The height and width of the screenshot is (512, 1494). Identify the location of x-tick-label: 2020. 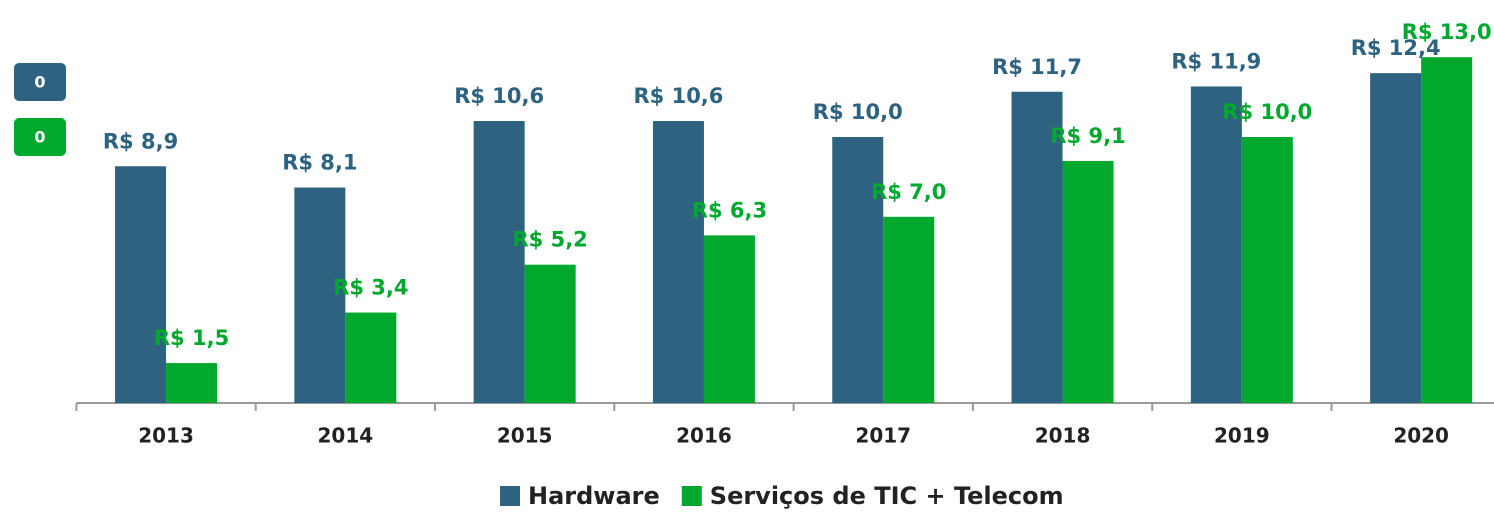
(1421, 436).